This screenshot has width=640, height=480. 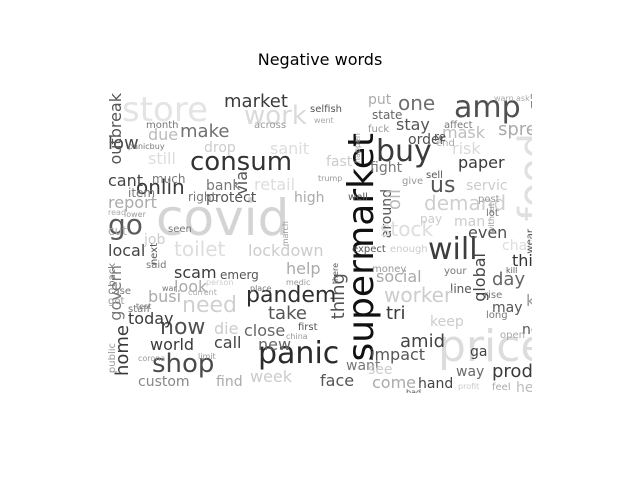 What do you see at coordinates (226, 328) in the screenshot?
I see `word-die: die` at bounding box center [226, 328].